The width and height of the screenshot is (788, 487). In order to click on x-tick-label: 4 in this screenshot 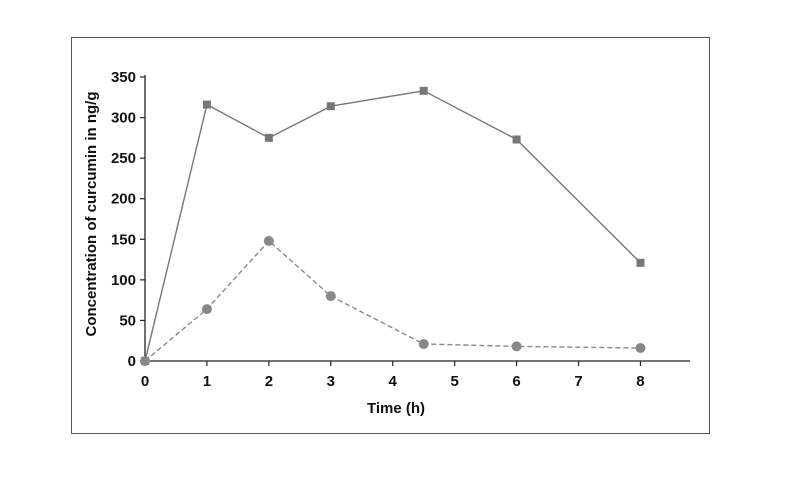, I will do `click(393, 381)`.